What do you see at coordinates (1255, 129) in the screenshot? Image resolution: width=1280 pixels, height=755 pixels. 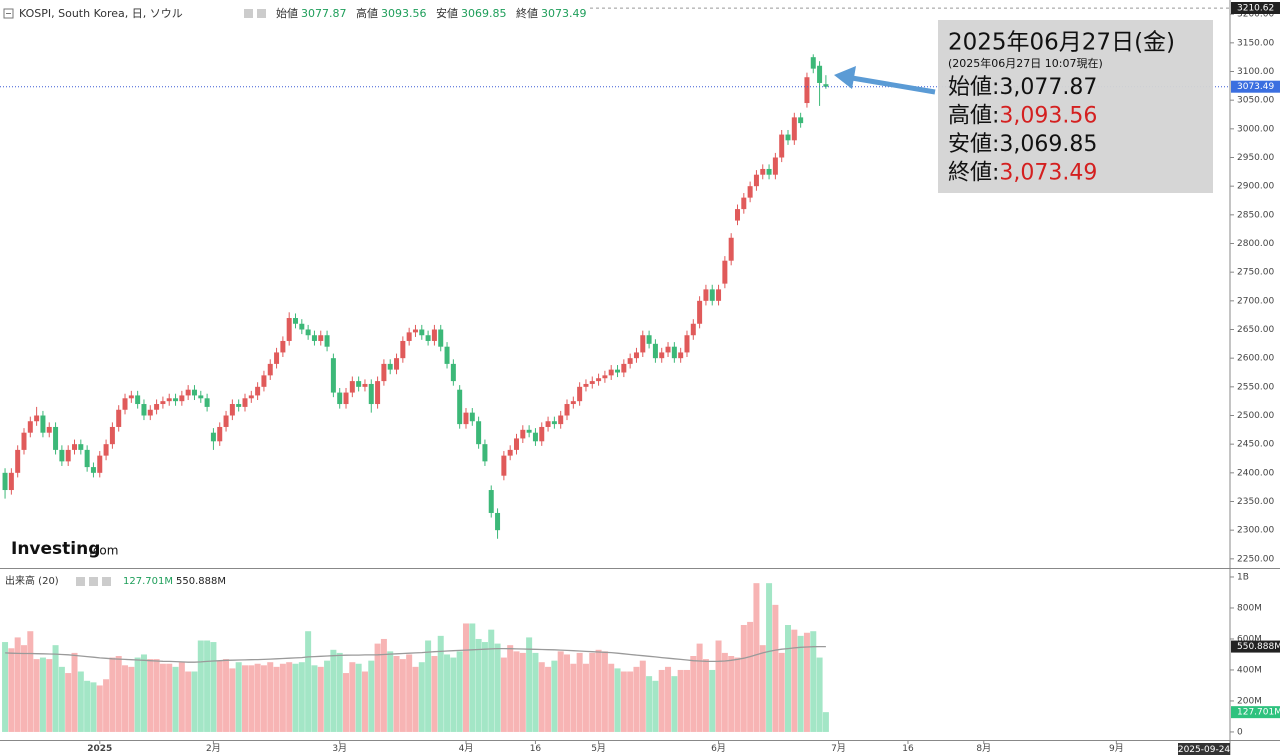 I see `y-tick-label: 3000.00` at bounding box center [1255, 129].